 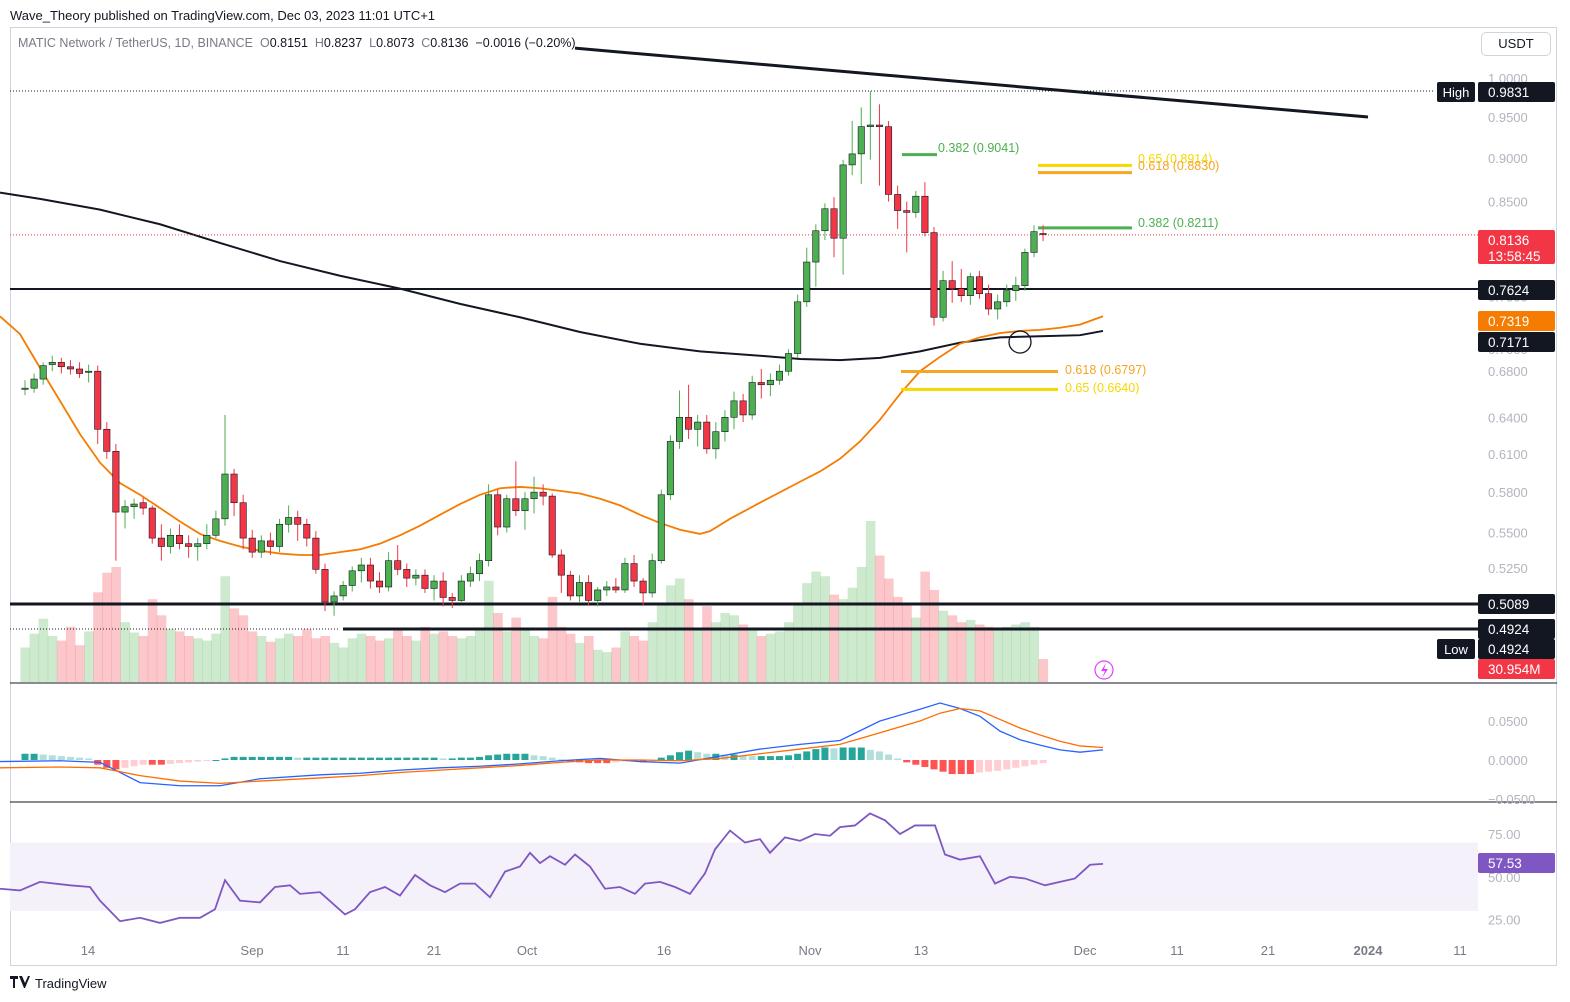 What do you see at coordinates (20, 983) in the screenshot?
I see `tradingview-logo-icon` at bounding box center [20, 983].